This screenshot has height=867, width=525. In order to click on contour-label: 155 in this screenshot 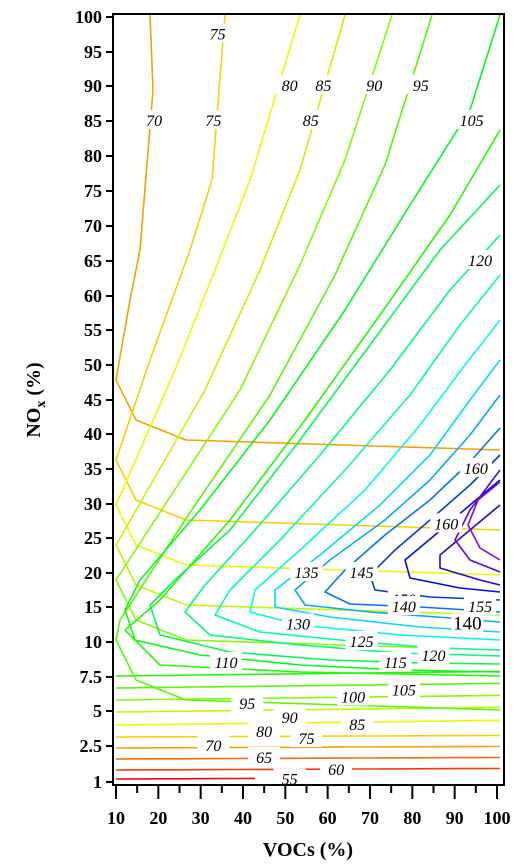, I will do `click(480, 607)`.